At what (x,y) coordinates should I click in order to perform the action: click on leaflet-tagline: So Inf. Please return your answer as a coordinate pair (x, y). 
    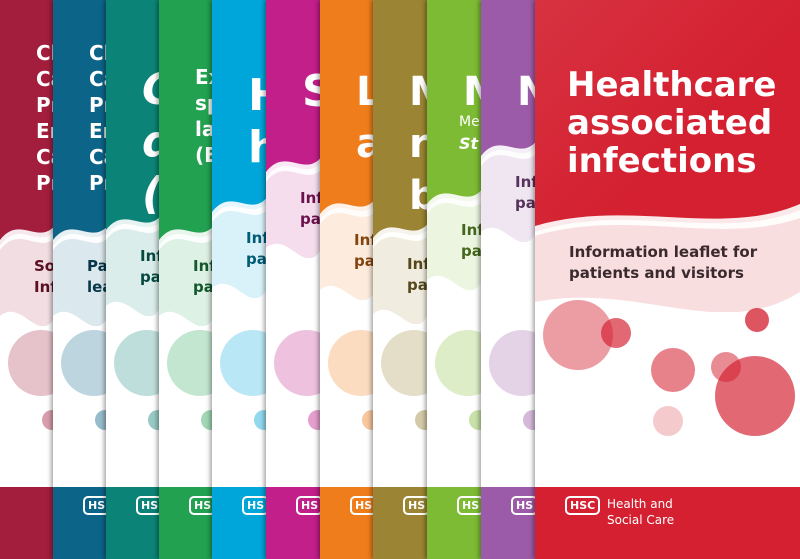
    Looking at the image, I should click on (45, 276).